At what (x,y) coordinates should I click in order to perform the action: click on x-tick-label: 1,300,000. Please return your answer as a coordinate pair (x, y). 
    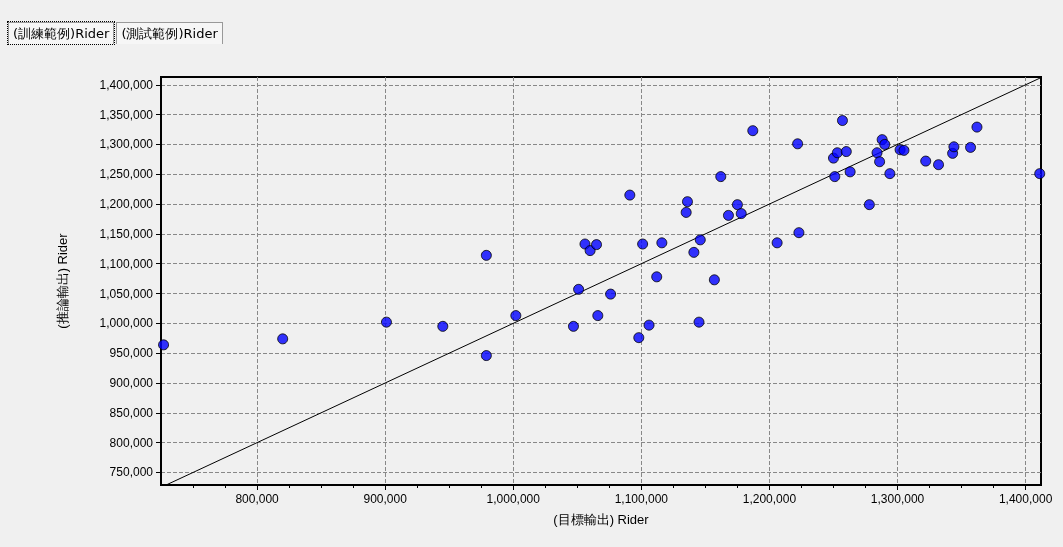
    Looking at the image, I should click on (897, 499).